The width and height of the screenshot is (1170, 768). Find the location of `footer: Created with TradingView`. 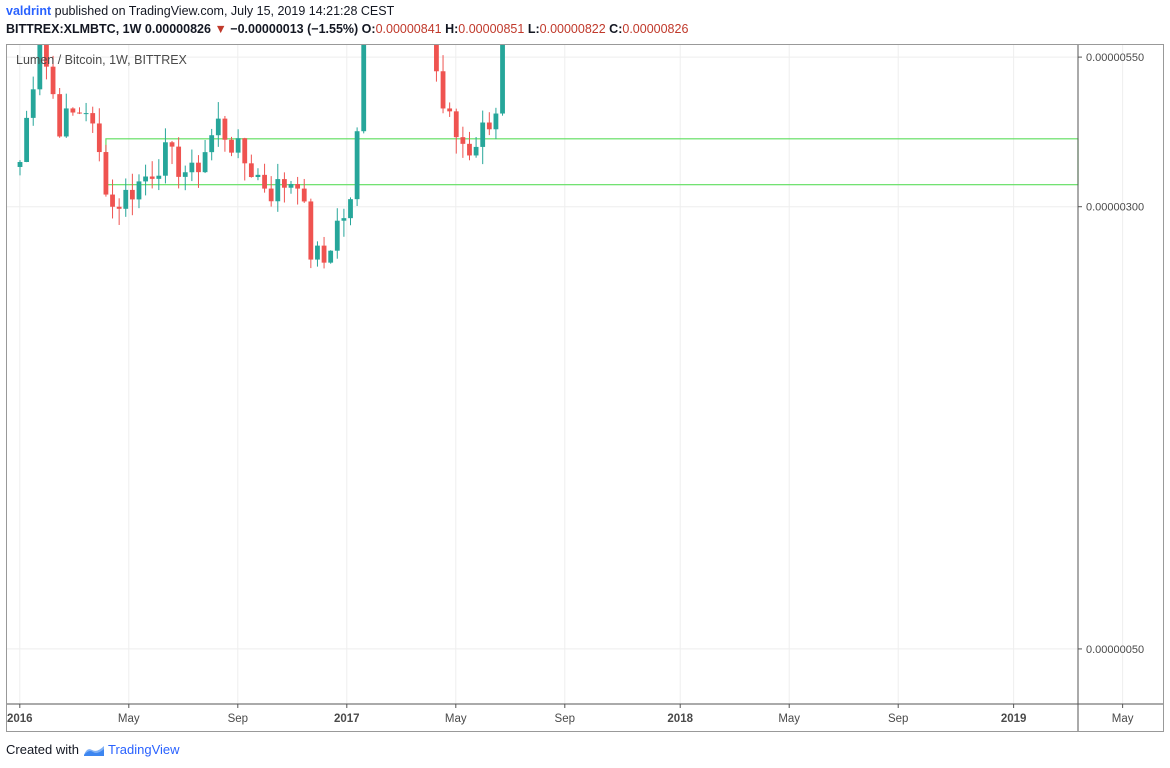

footer: Created with TradingView is located at coordinates (93, 749).